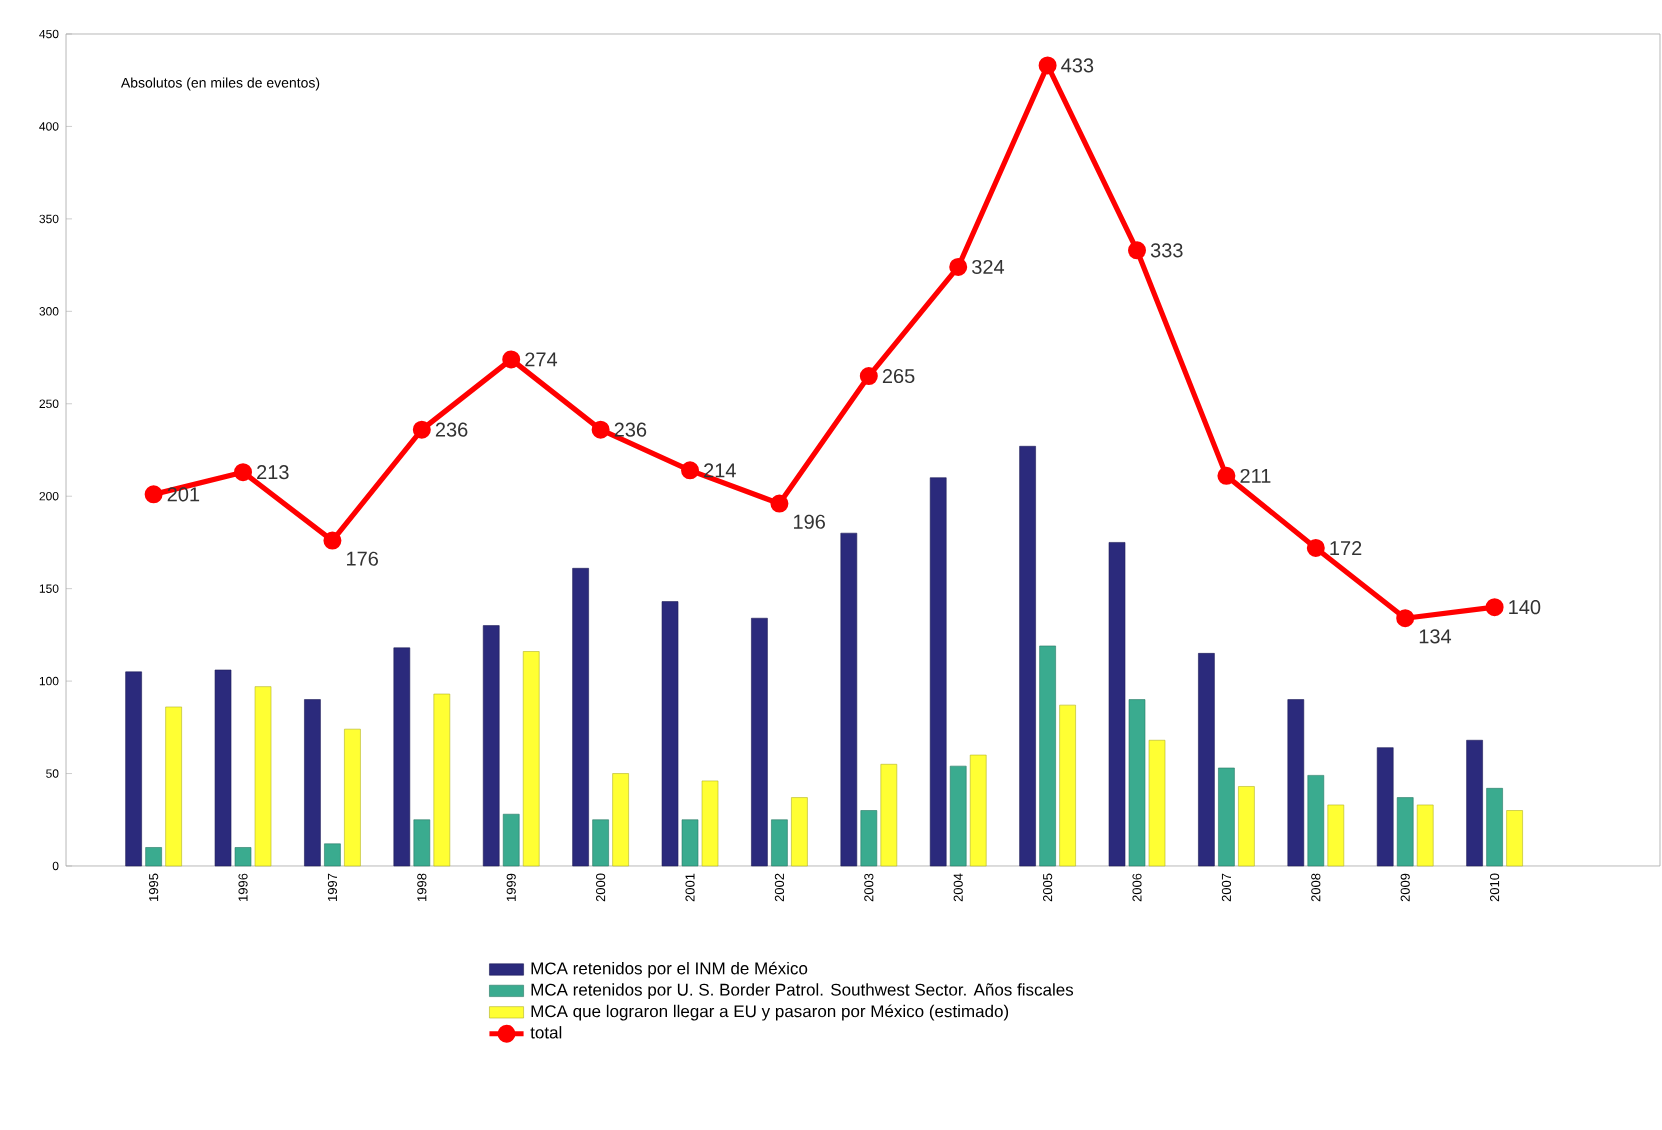 The height and width of the screenshot is (1130, 1662). What do you see at coordinates (541, 359) in the screenshot?
I see `data-label: 274` at bounding box center [541, 359].